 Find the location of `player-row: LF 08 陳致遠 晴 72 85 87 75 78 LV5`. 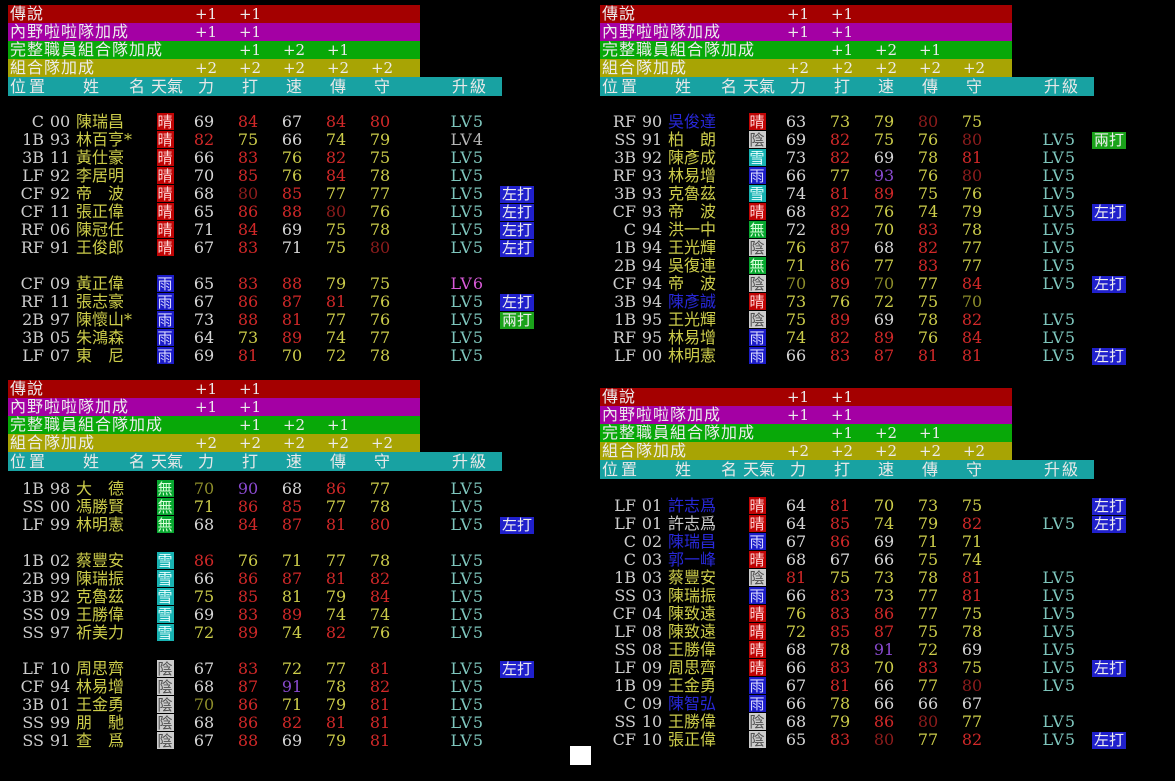

player-row: LF 08 陳致遠 晴 72 85 87 75 78 LV5 is located at coordinates (872, 632).